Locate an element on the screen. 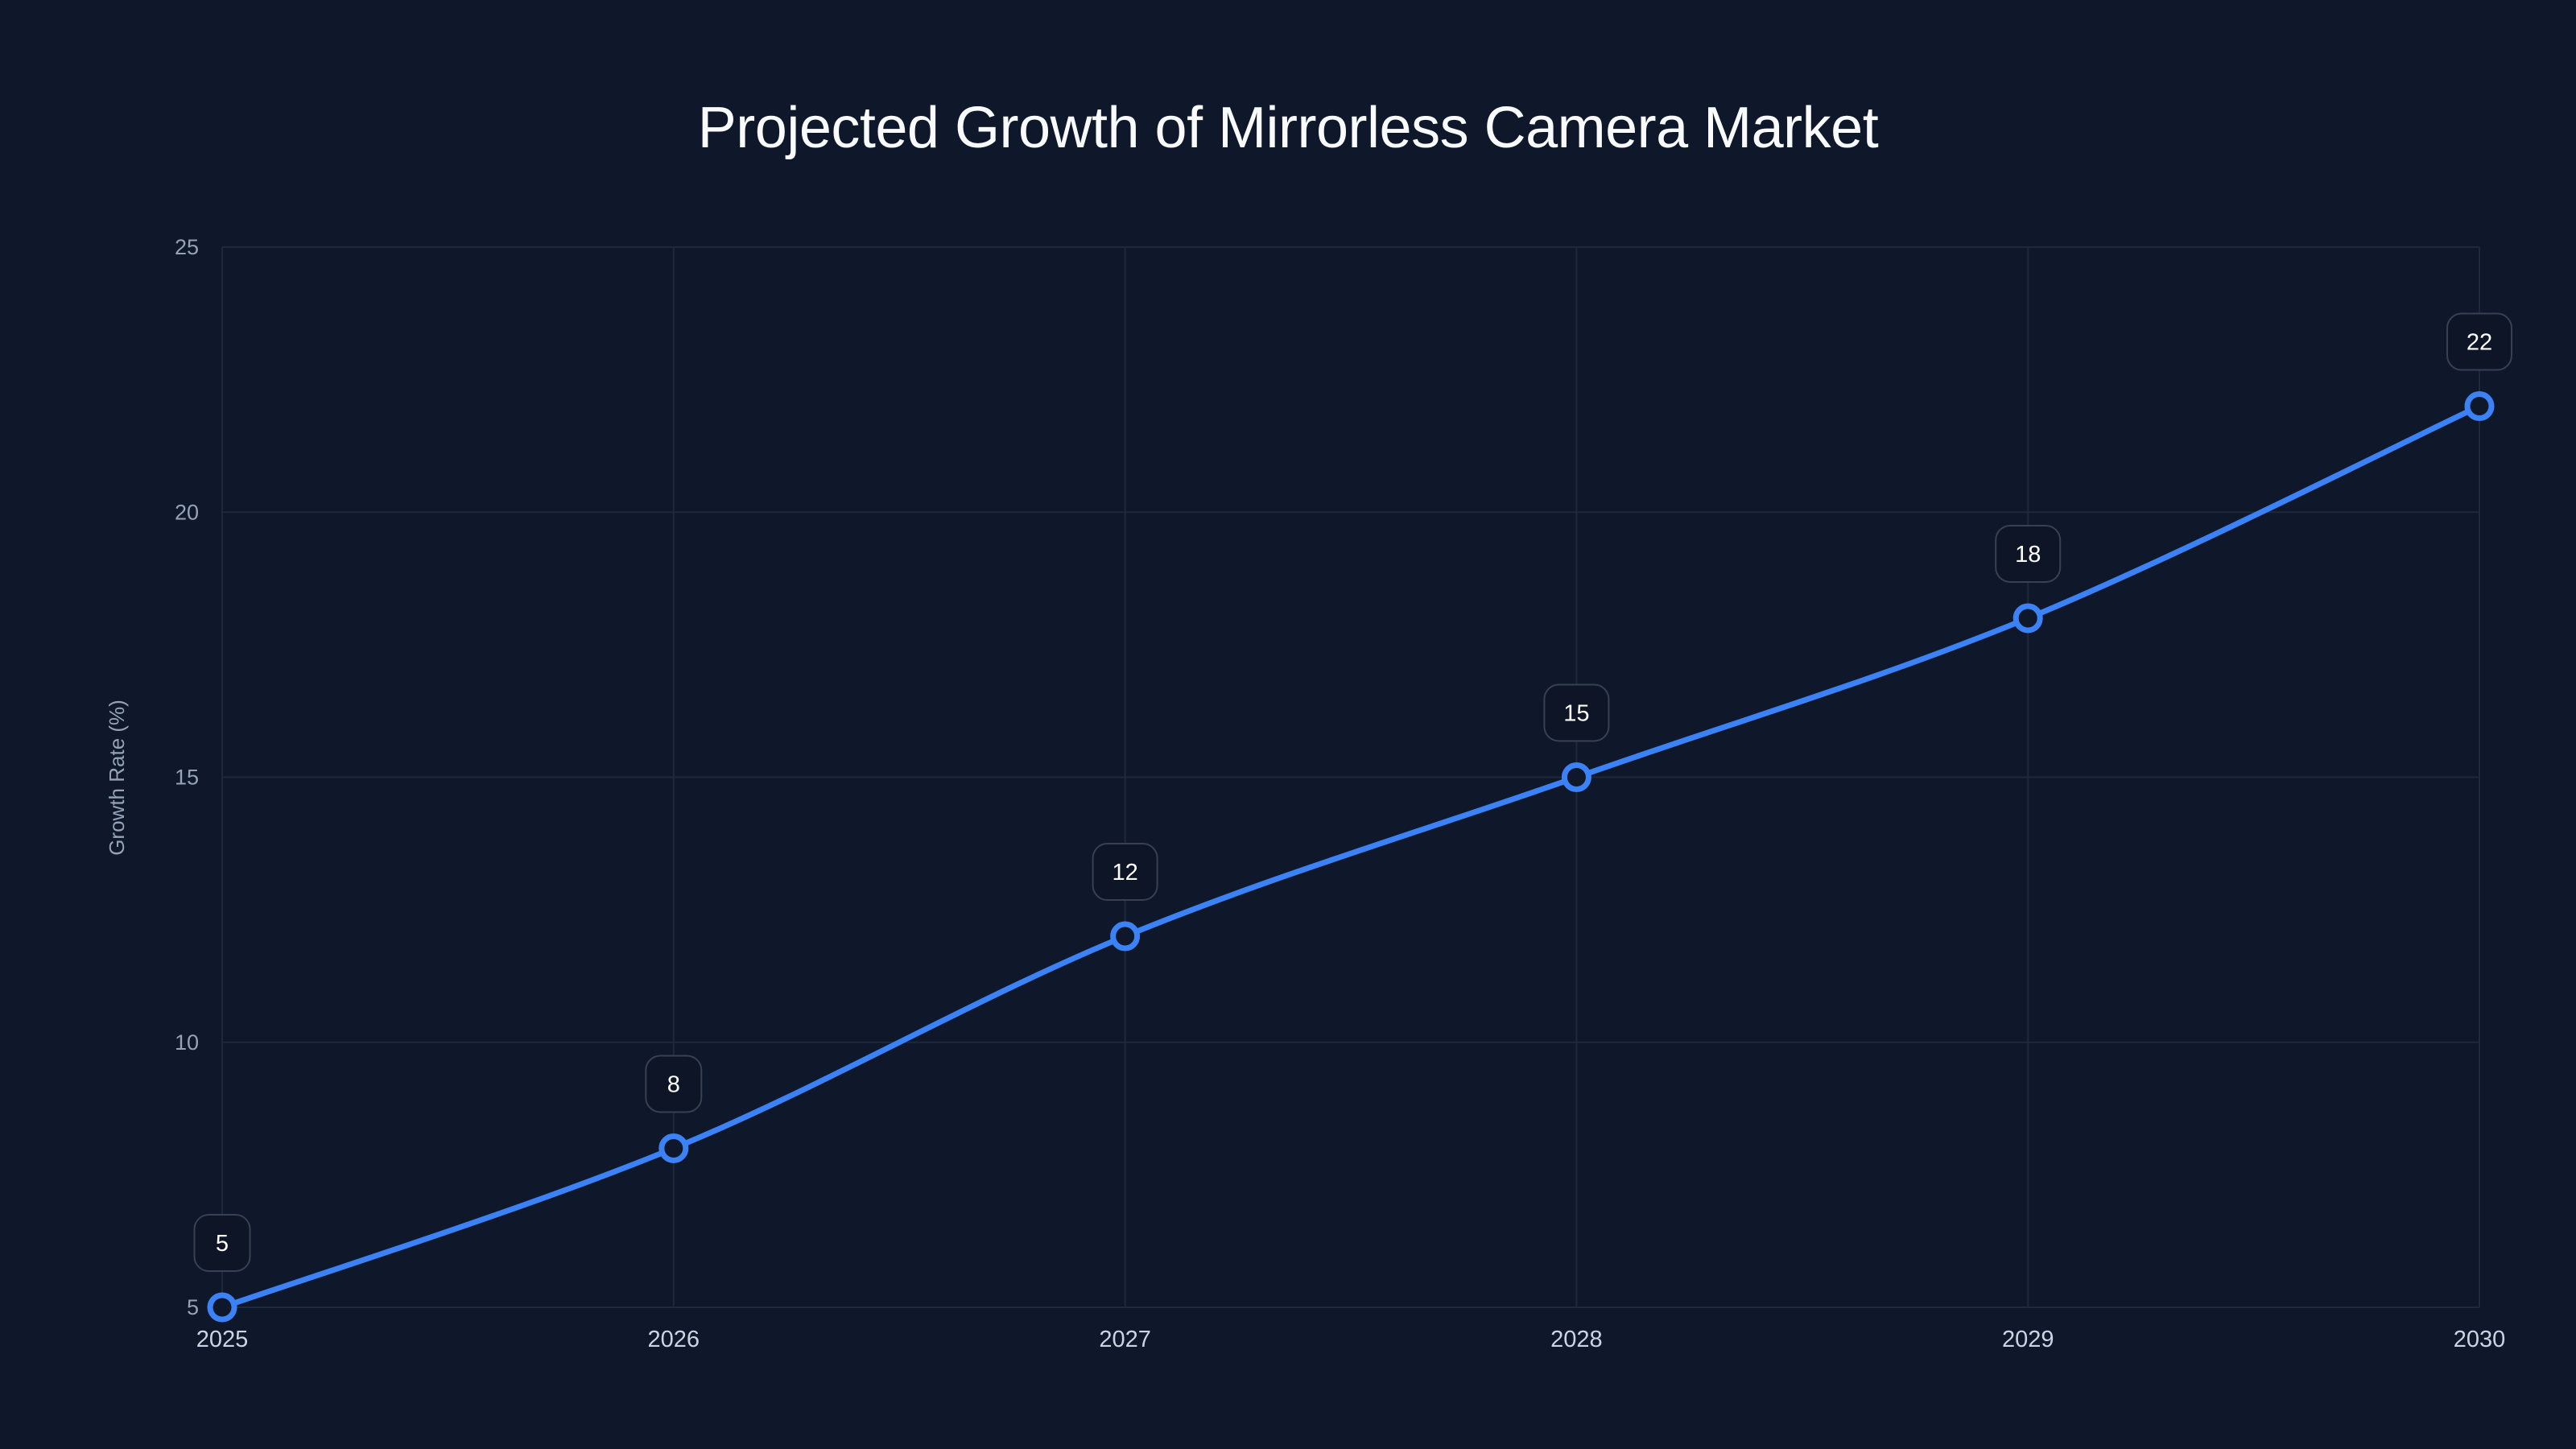  x-axis-ticks: 2025 2026 2027 2028 2029 2030 is located at coordinates (1351, 1339).